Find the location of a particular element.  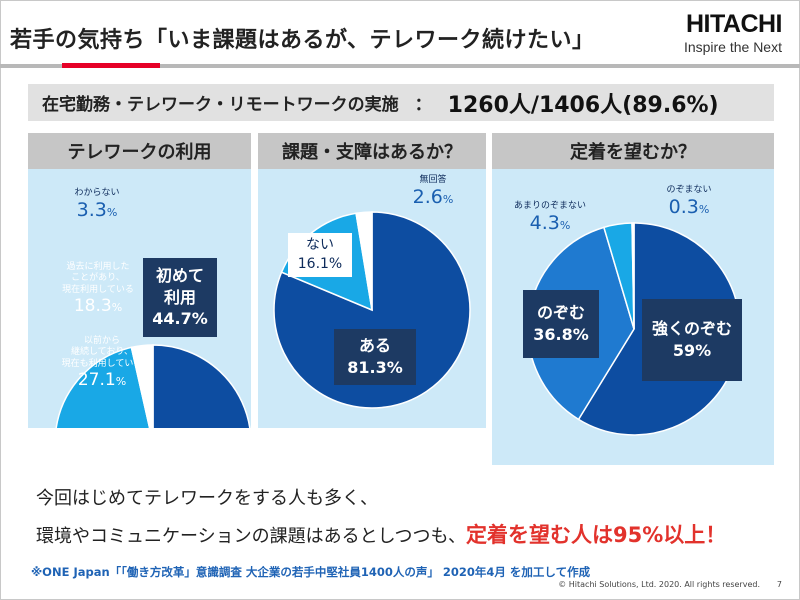

slice-value: 0.3 is located at coordinates (683, 207).